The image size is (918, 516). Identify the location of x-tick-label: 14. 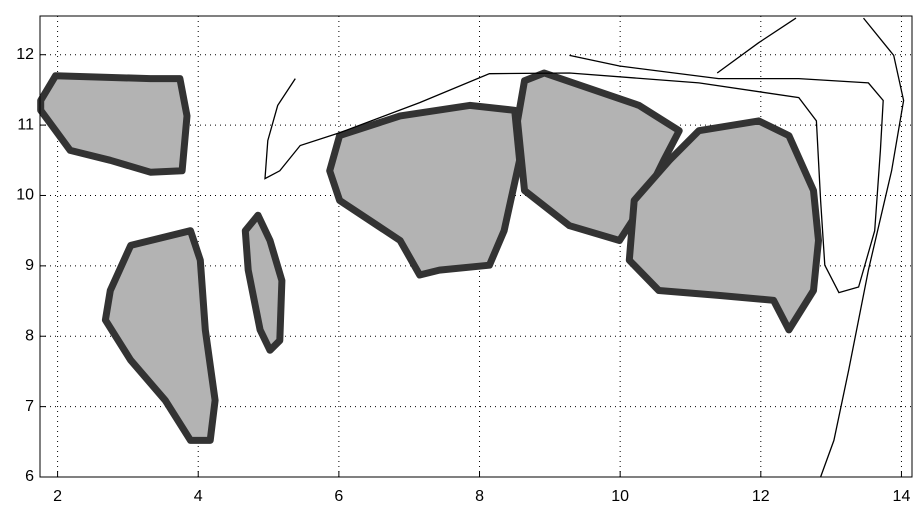
(902, 496).